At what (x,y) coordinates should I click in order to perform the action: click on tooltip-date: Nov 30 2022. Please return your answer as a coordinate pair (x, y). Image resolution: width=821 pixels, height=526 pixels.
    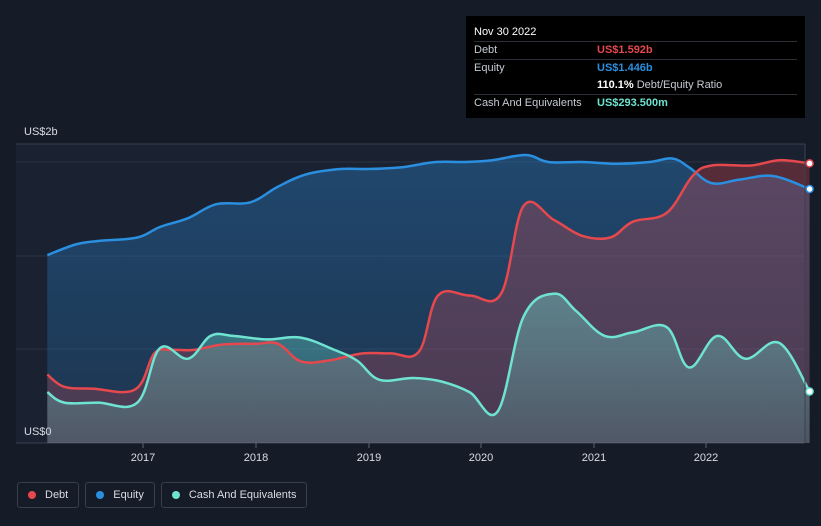
    Looking at the image, I should click on (505, 32).